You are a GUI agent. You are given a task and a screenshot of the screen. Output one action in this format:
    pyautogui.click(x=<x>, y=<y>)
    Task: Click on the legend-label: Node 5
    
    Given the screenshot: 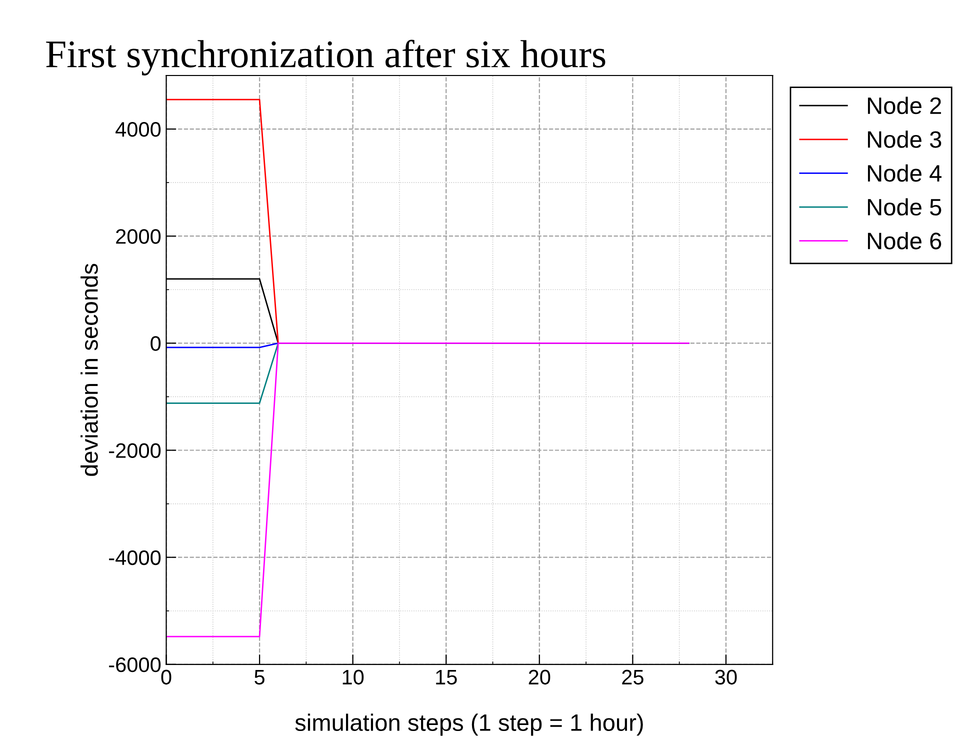 What is the action you would take?
    pyautogui.click(x=905, y=207)
    